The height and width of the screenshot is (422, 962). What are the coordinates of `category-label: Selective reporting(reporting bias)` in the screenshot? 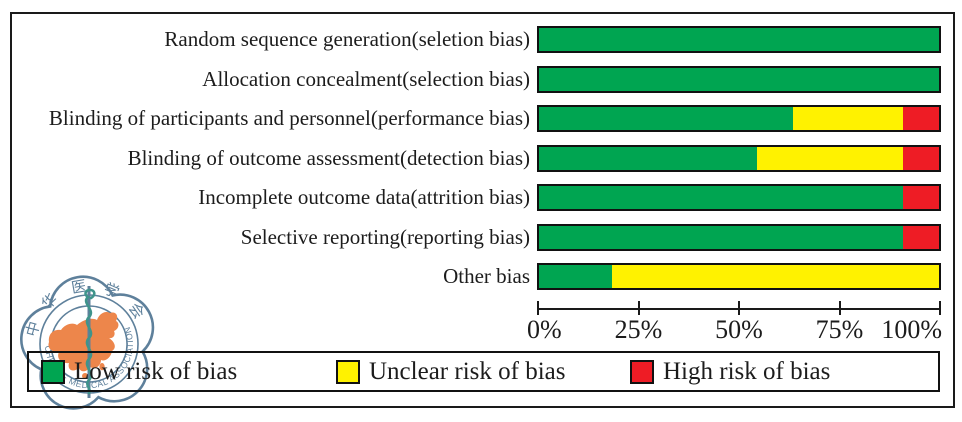 It's located at (385, 236).